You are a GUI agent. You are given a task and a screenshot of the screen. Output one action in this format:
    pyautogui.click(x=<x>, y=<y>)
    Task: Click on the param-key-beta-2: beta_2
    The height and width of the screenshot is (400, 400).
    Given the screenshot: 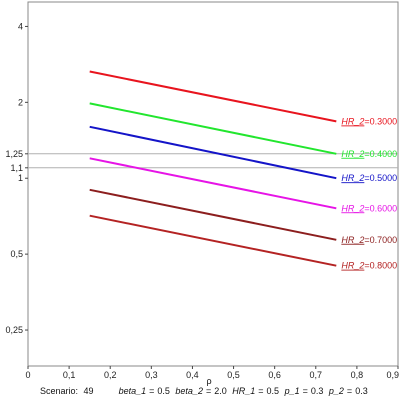 What is the action you would take?
    pyautogui.click(x=189, y=391)
    